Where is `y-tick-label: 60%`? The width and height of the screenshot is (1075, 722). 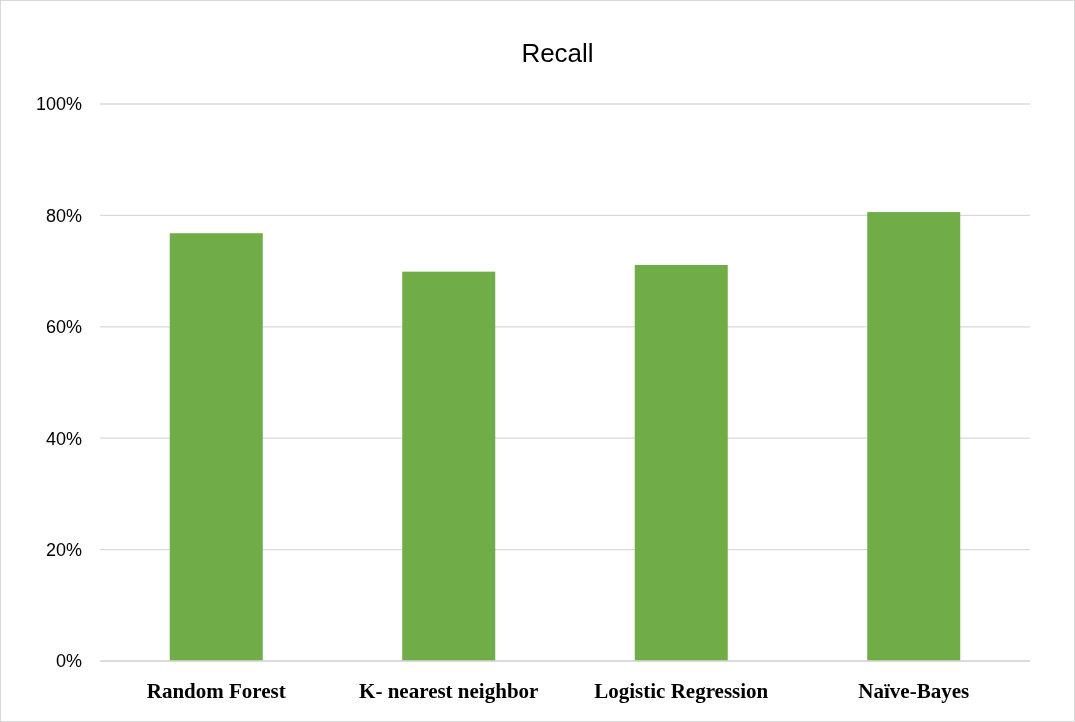
y-tick-label: 60% is located at coordinates (63, 327).